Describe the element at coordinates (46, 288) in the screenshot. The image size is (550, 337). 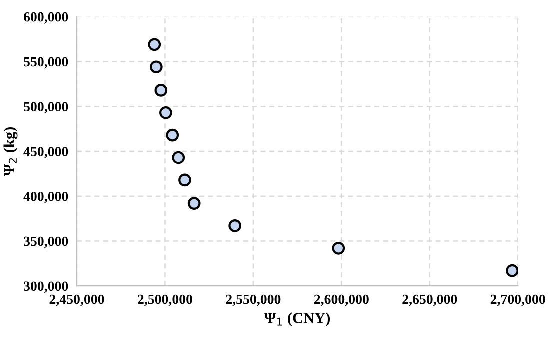
I see `y-tick-label: 300,000` at that location.